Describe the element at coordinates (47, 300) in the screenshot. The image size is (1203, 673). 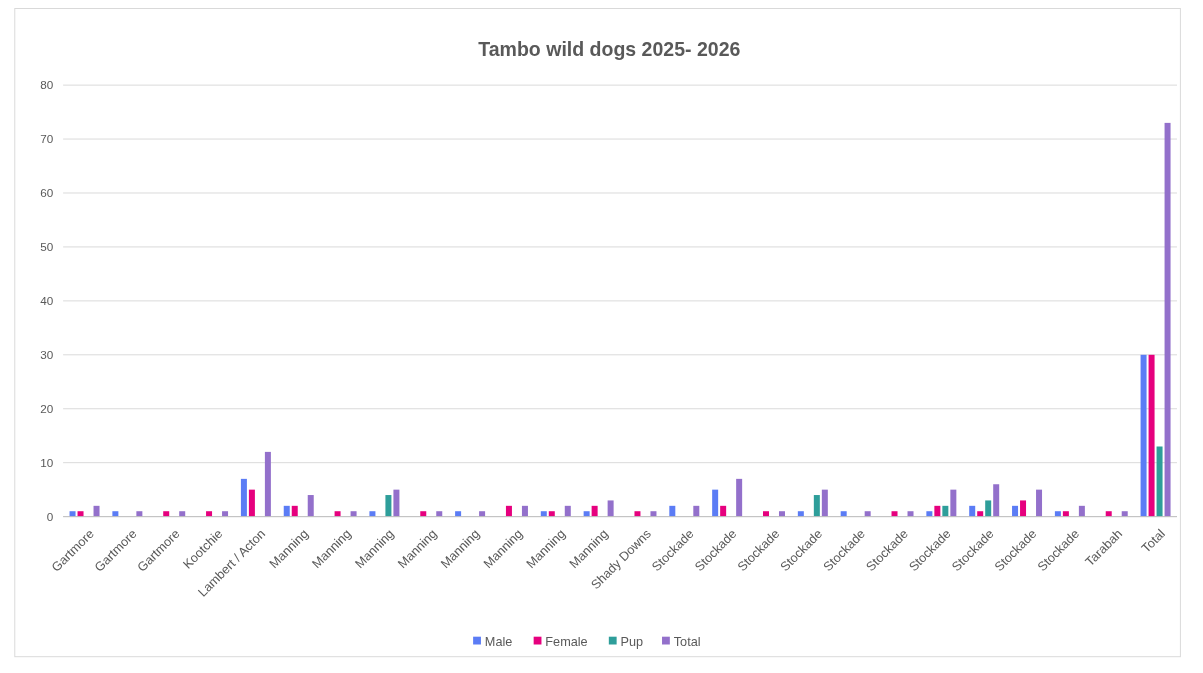
I see `y-tick-label: 40` at that location.